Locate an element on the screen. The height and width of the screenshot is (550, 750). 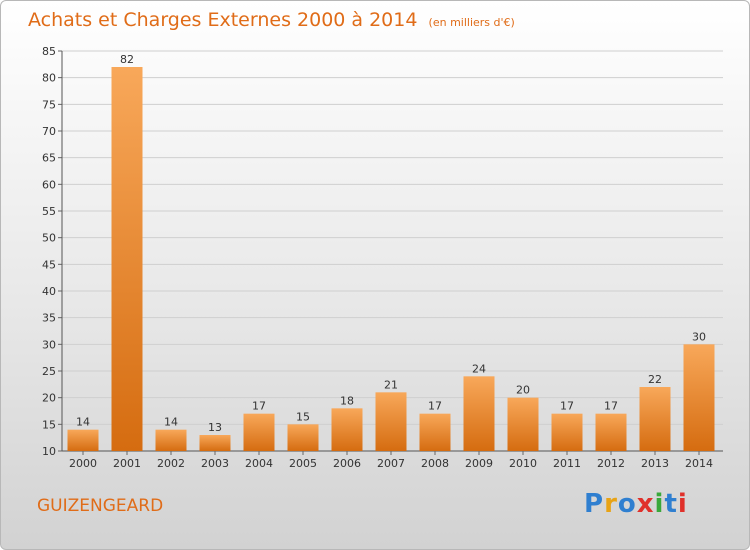
logo-letter: x is located at coordinates (645, 504).